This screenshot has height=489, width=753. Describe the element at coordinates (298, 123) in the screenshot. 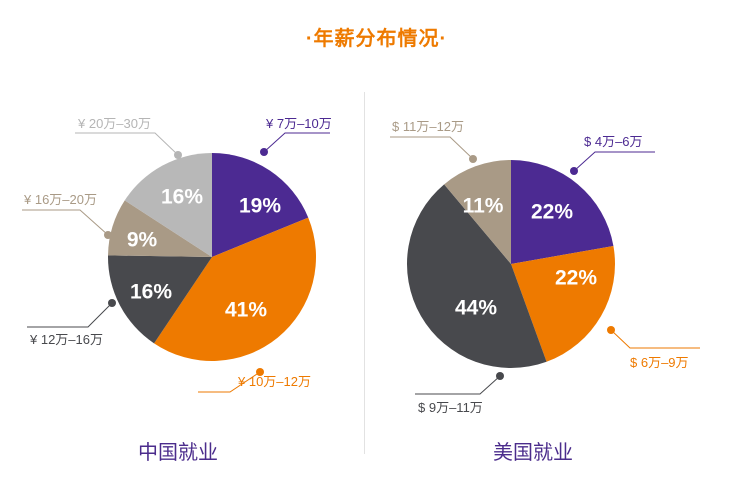

I see `slice-range-label: ¥ 7万–10万` at that location.